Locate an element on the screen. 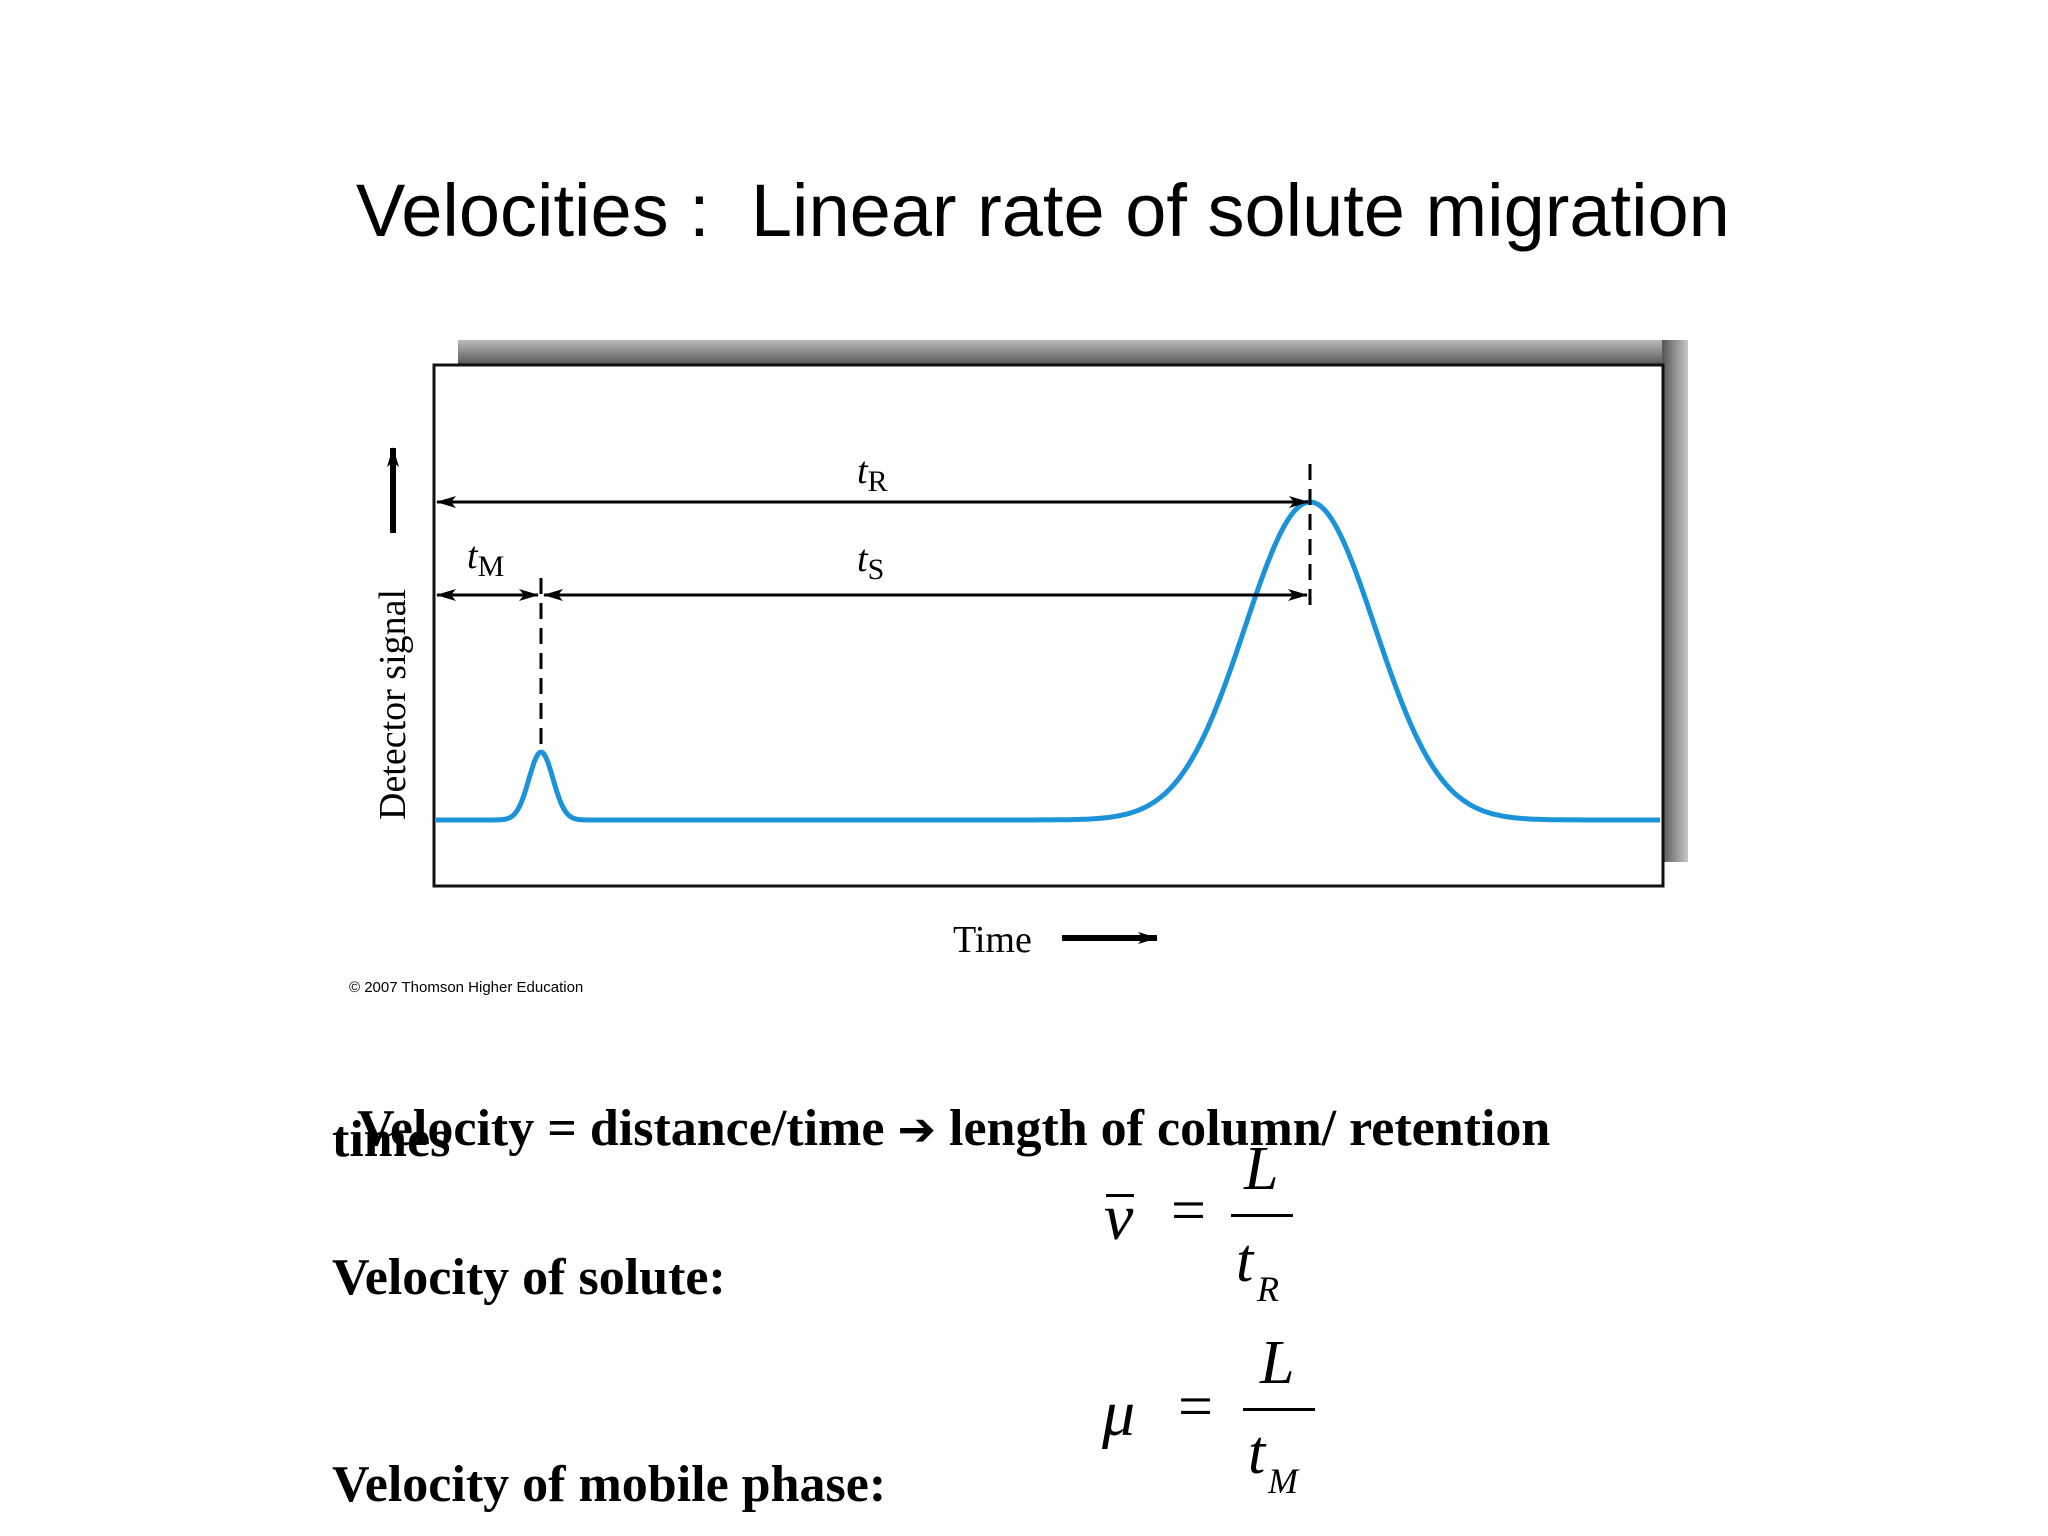 The image size is (2048, 1536). mobile-equals: = is located at coordinates (1195, 1407).